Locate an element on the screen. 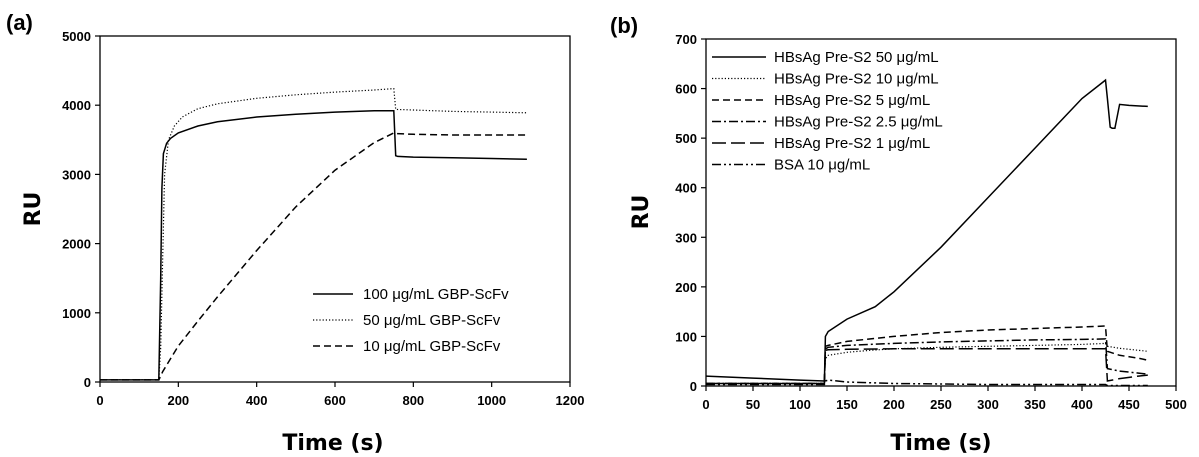 The image size is (1199, 457). legend-label-1: 100 μg/mL GBP-ScFv is located at coordinates (436, 294).